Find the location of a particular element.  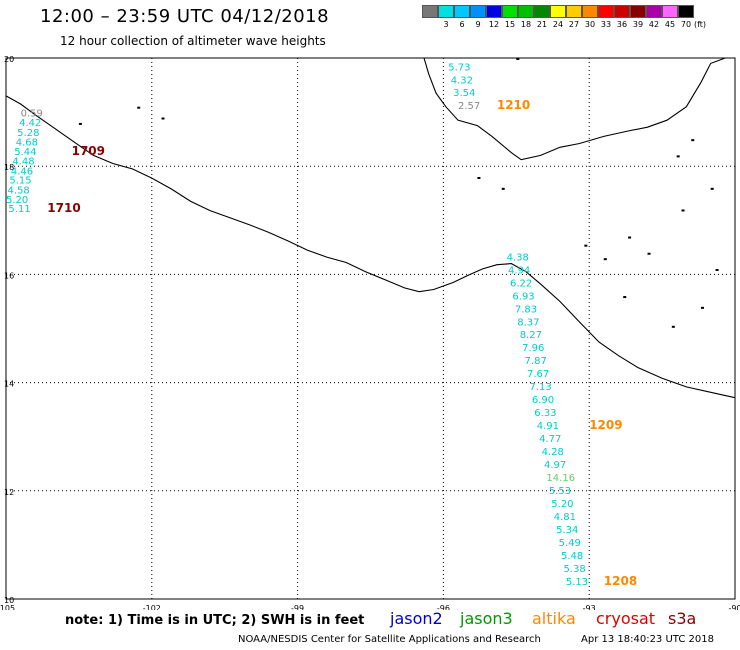

wave-height-label: 7.87 is located at coordinates (536, 361).